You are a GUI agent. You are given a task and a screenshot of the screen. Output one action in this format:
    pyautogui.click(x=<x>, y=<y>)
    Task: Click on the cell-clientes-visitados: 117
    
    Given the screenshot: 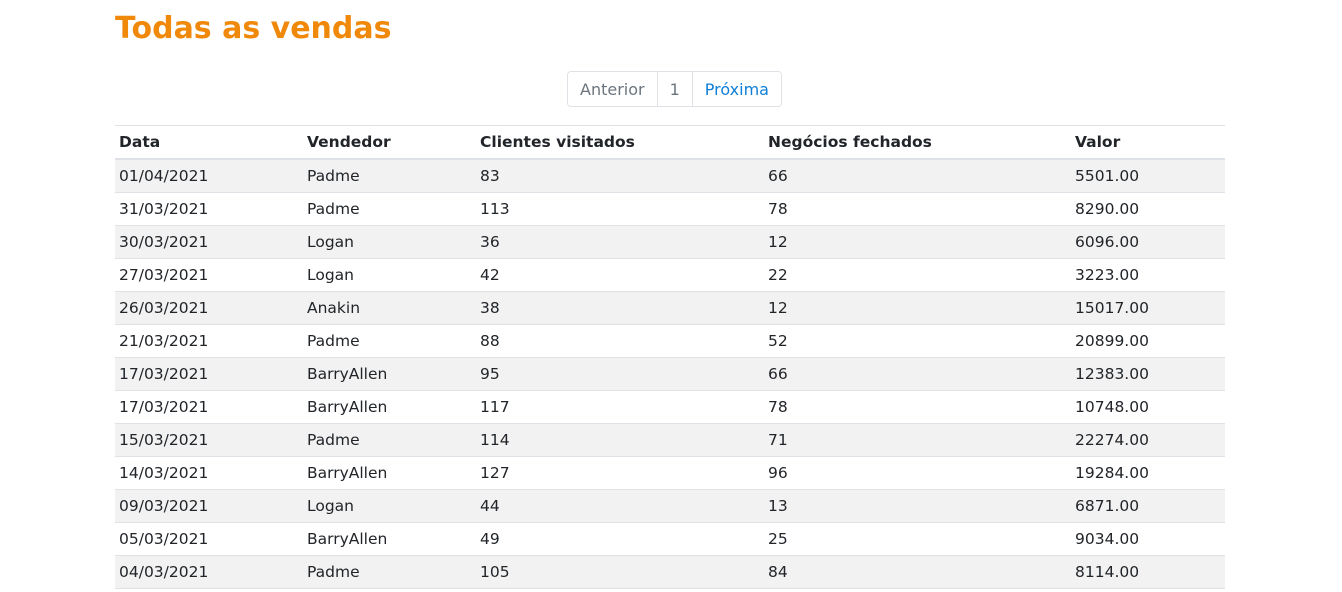 What is the action you would take?
    pyautogui.click(x=620, y=407)
    